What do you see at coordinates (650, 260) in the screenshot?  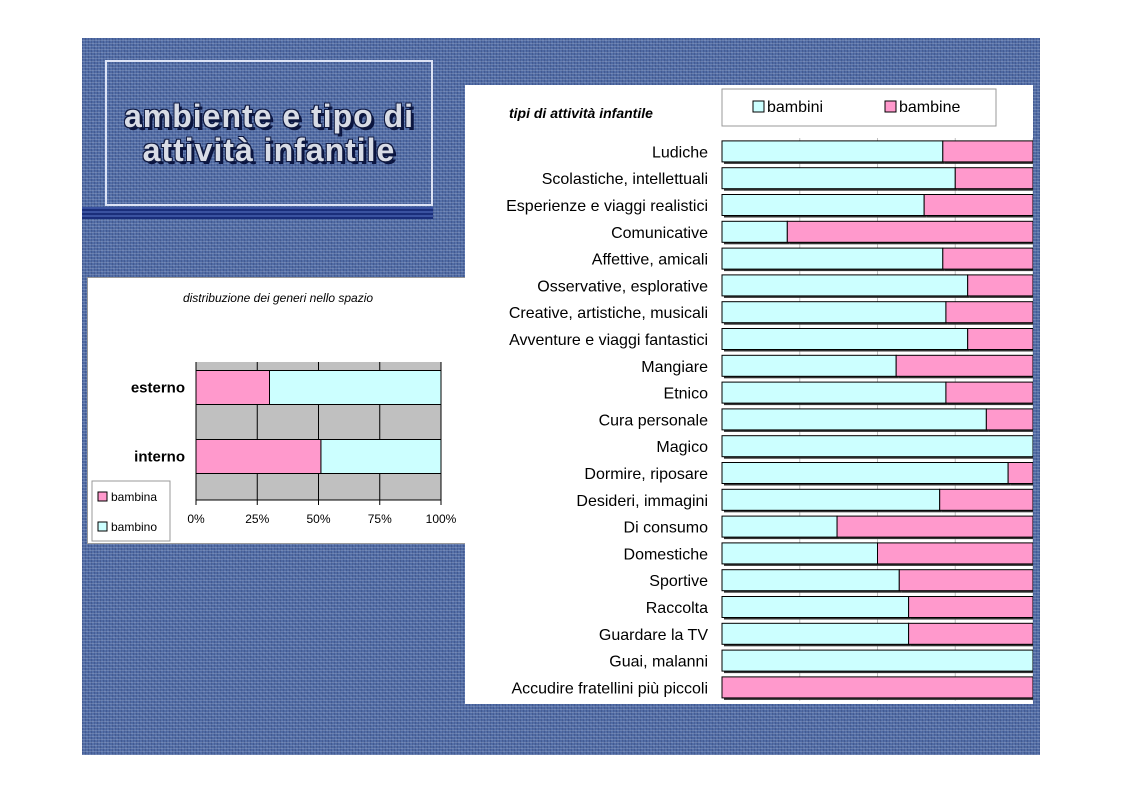 I see `category-label-affettive-amicali: Affettive, amicali` at bounding box center [650, 260].